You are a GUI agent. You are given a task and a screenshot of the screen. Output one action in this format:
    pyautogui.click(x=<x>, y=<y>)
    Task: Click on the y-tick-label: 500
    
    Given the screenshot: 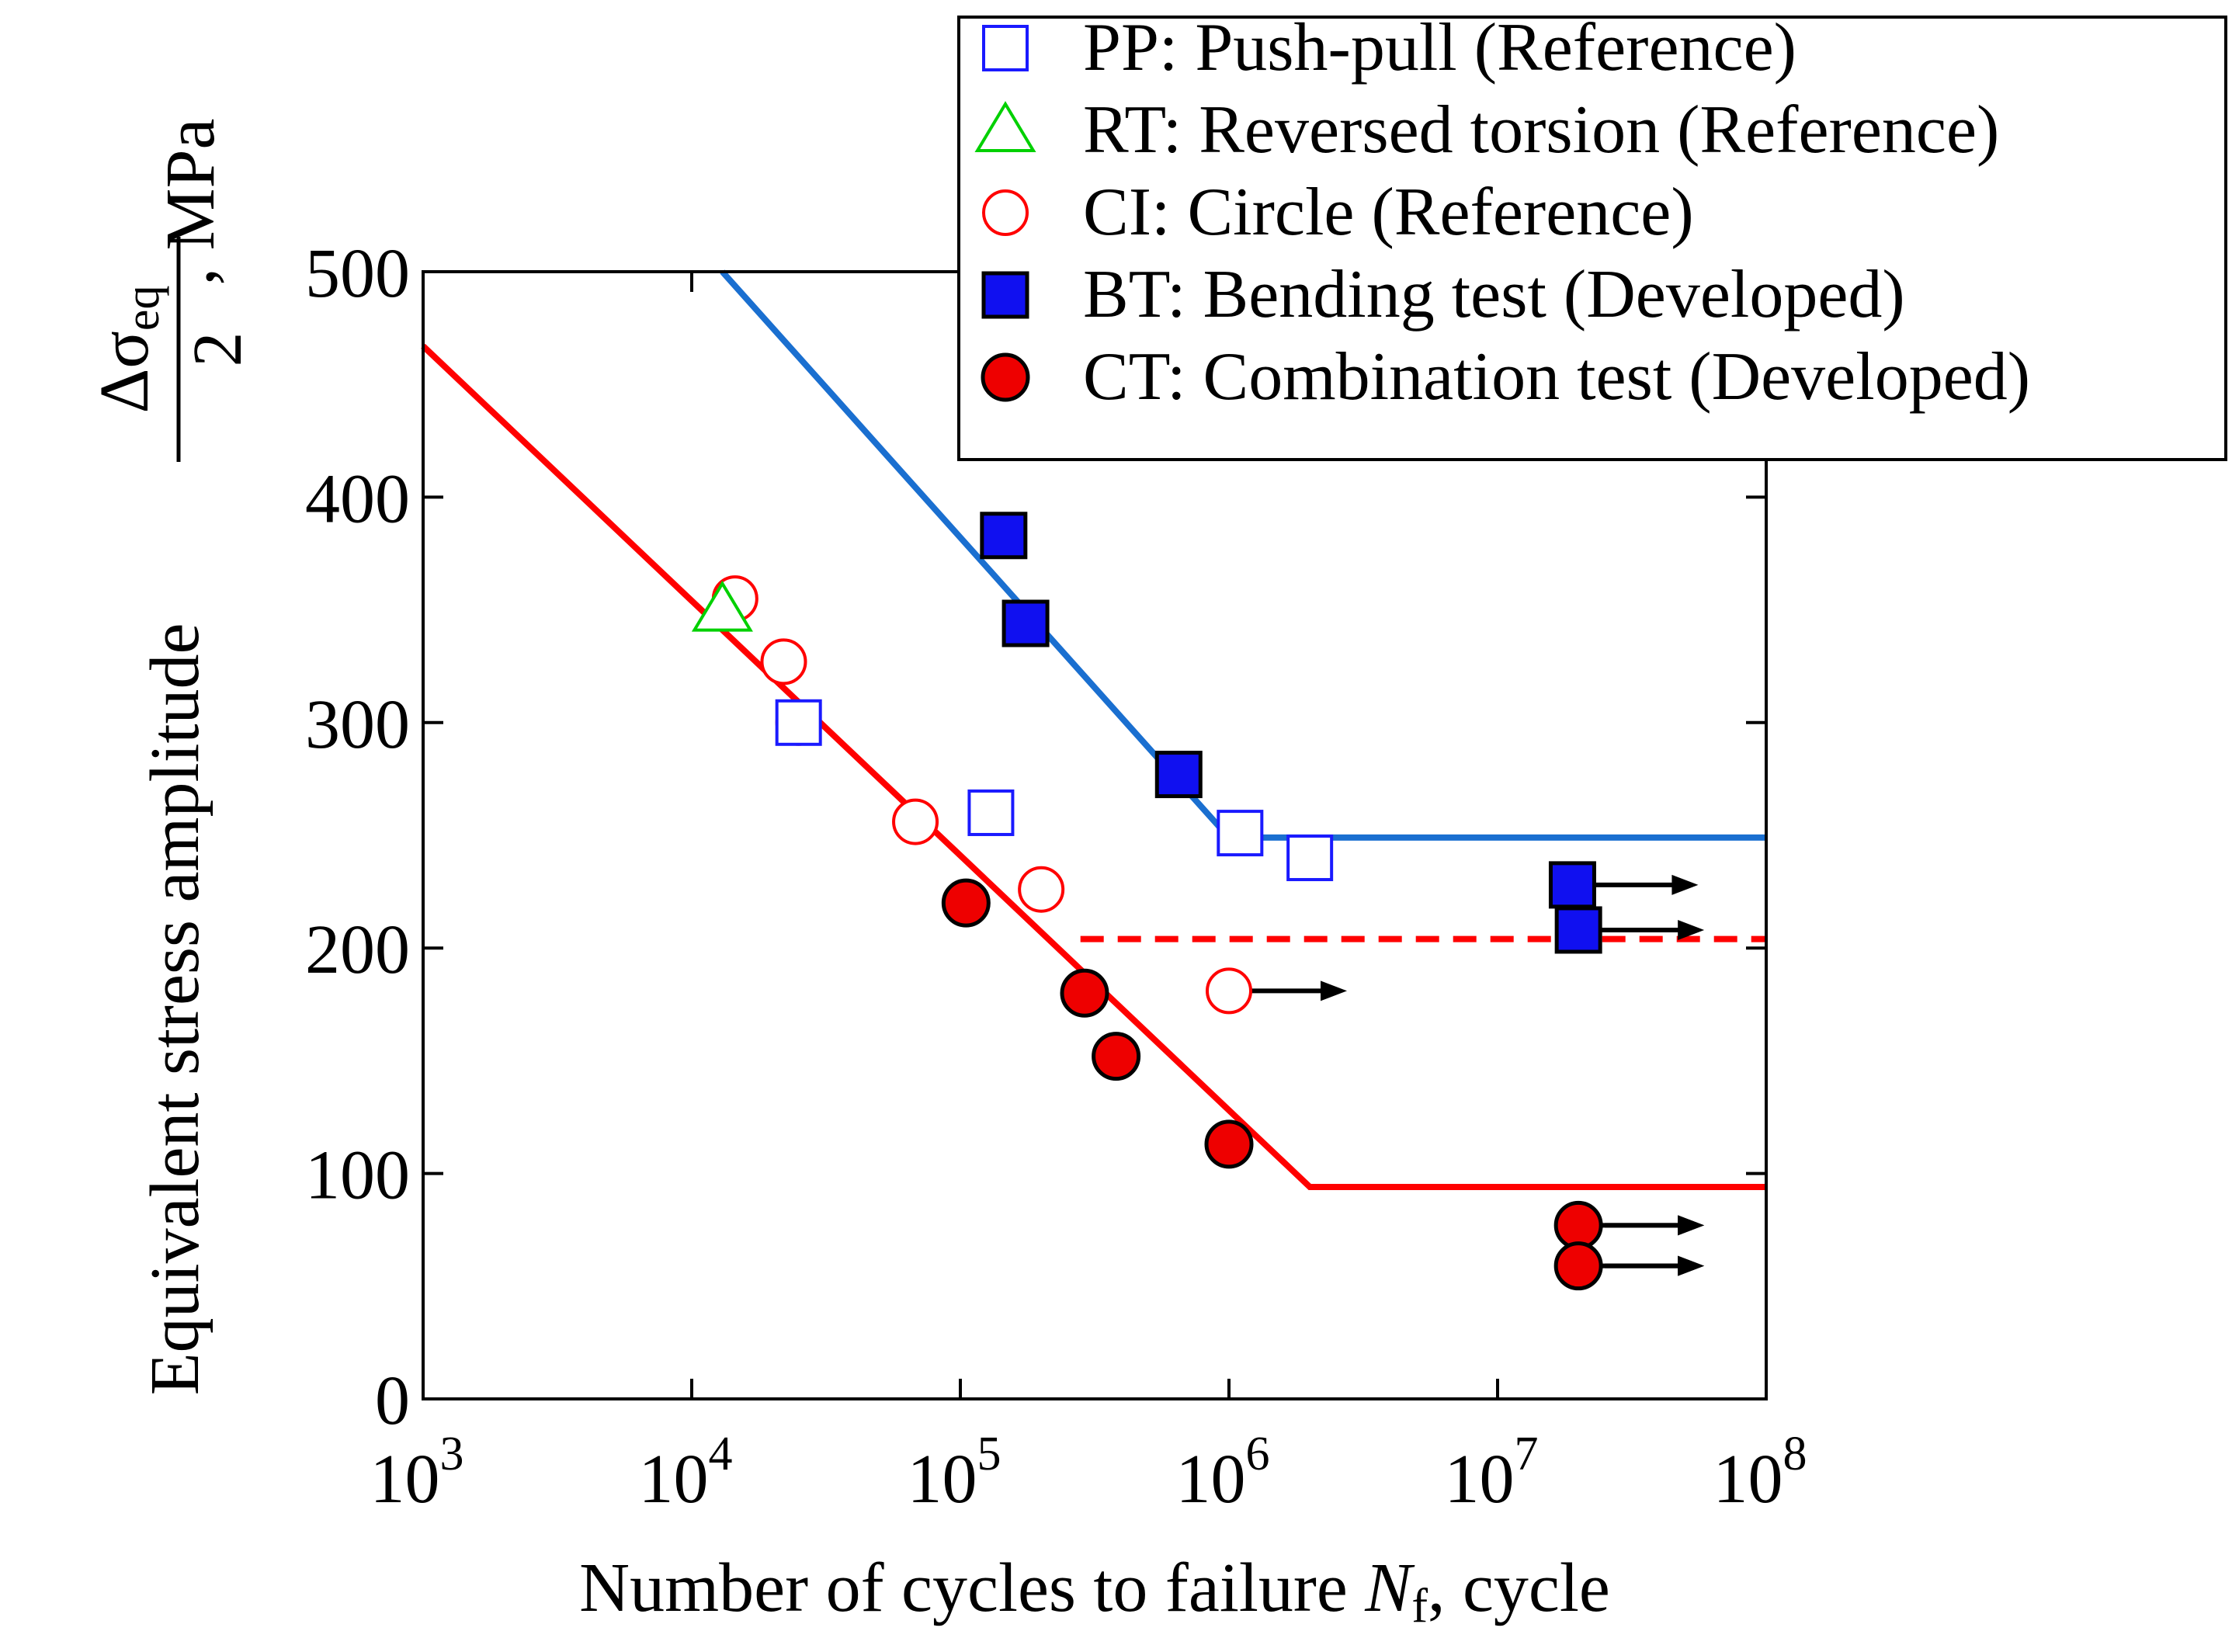 What is the action you would take?
    pyautogui.click(x=357, y=273)
    